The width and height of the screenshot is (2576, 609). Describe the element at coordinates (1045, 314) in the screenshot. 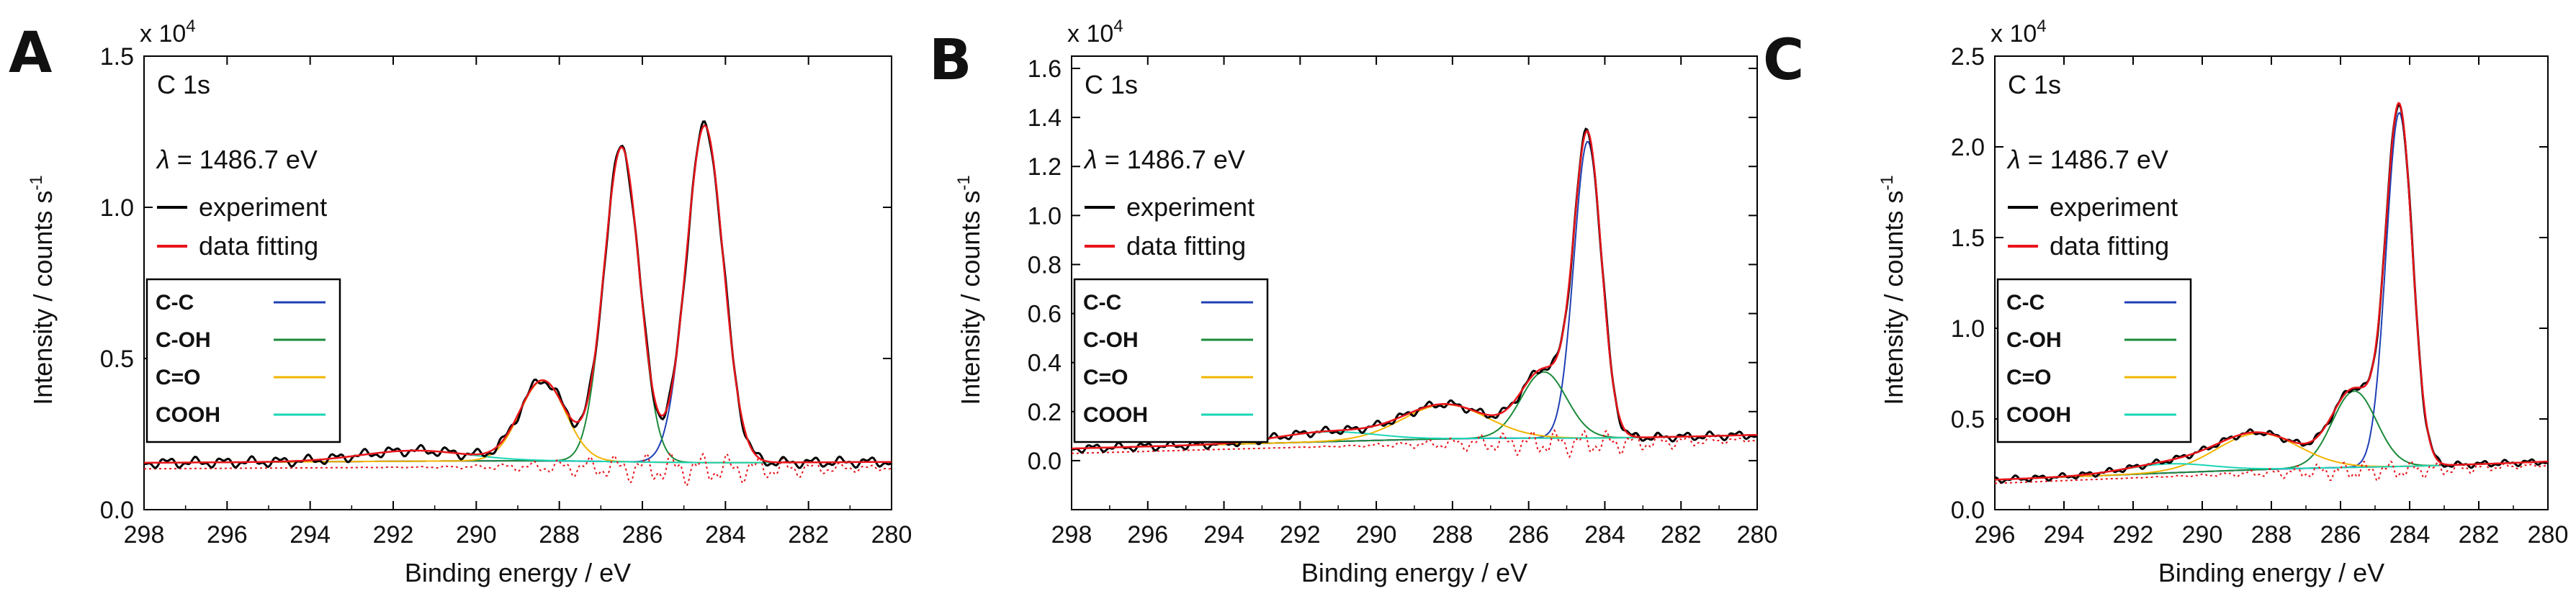

I see `y-tick-label: 0.6` at that location.